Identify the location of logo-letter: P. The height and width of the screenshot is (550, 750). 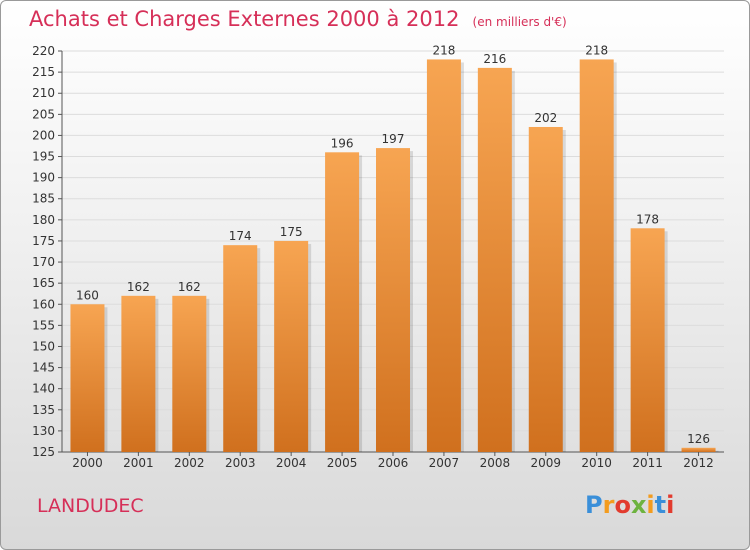
(594, 505).